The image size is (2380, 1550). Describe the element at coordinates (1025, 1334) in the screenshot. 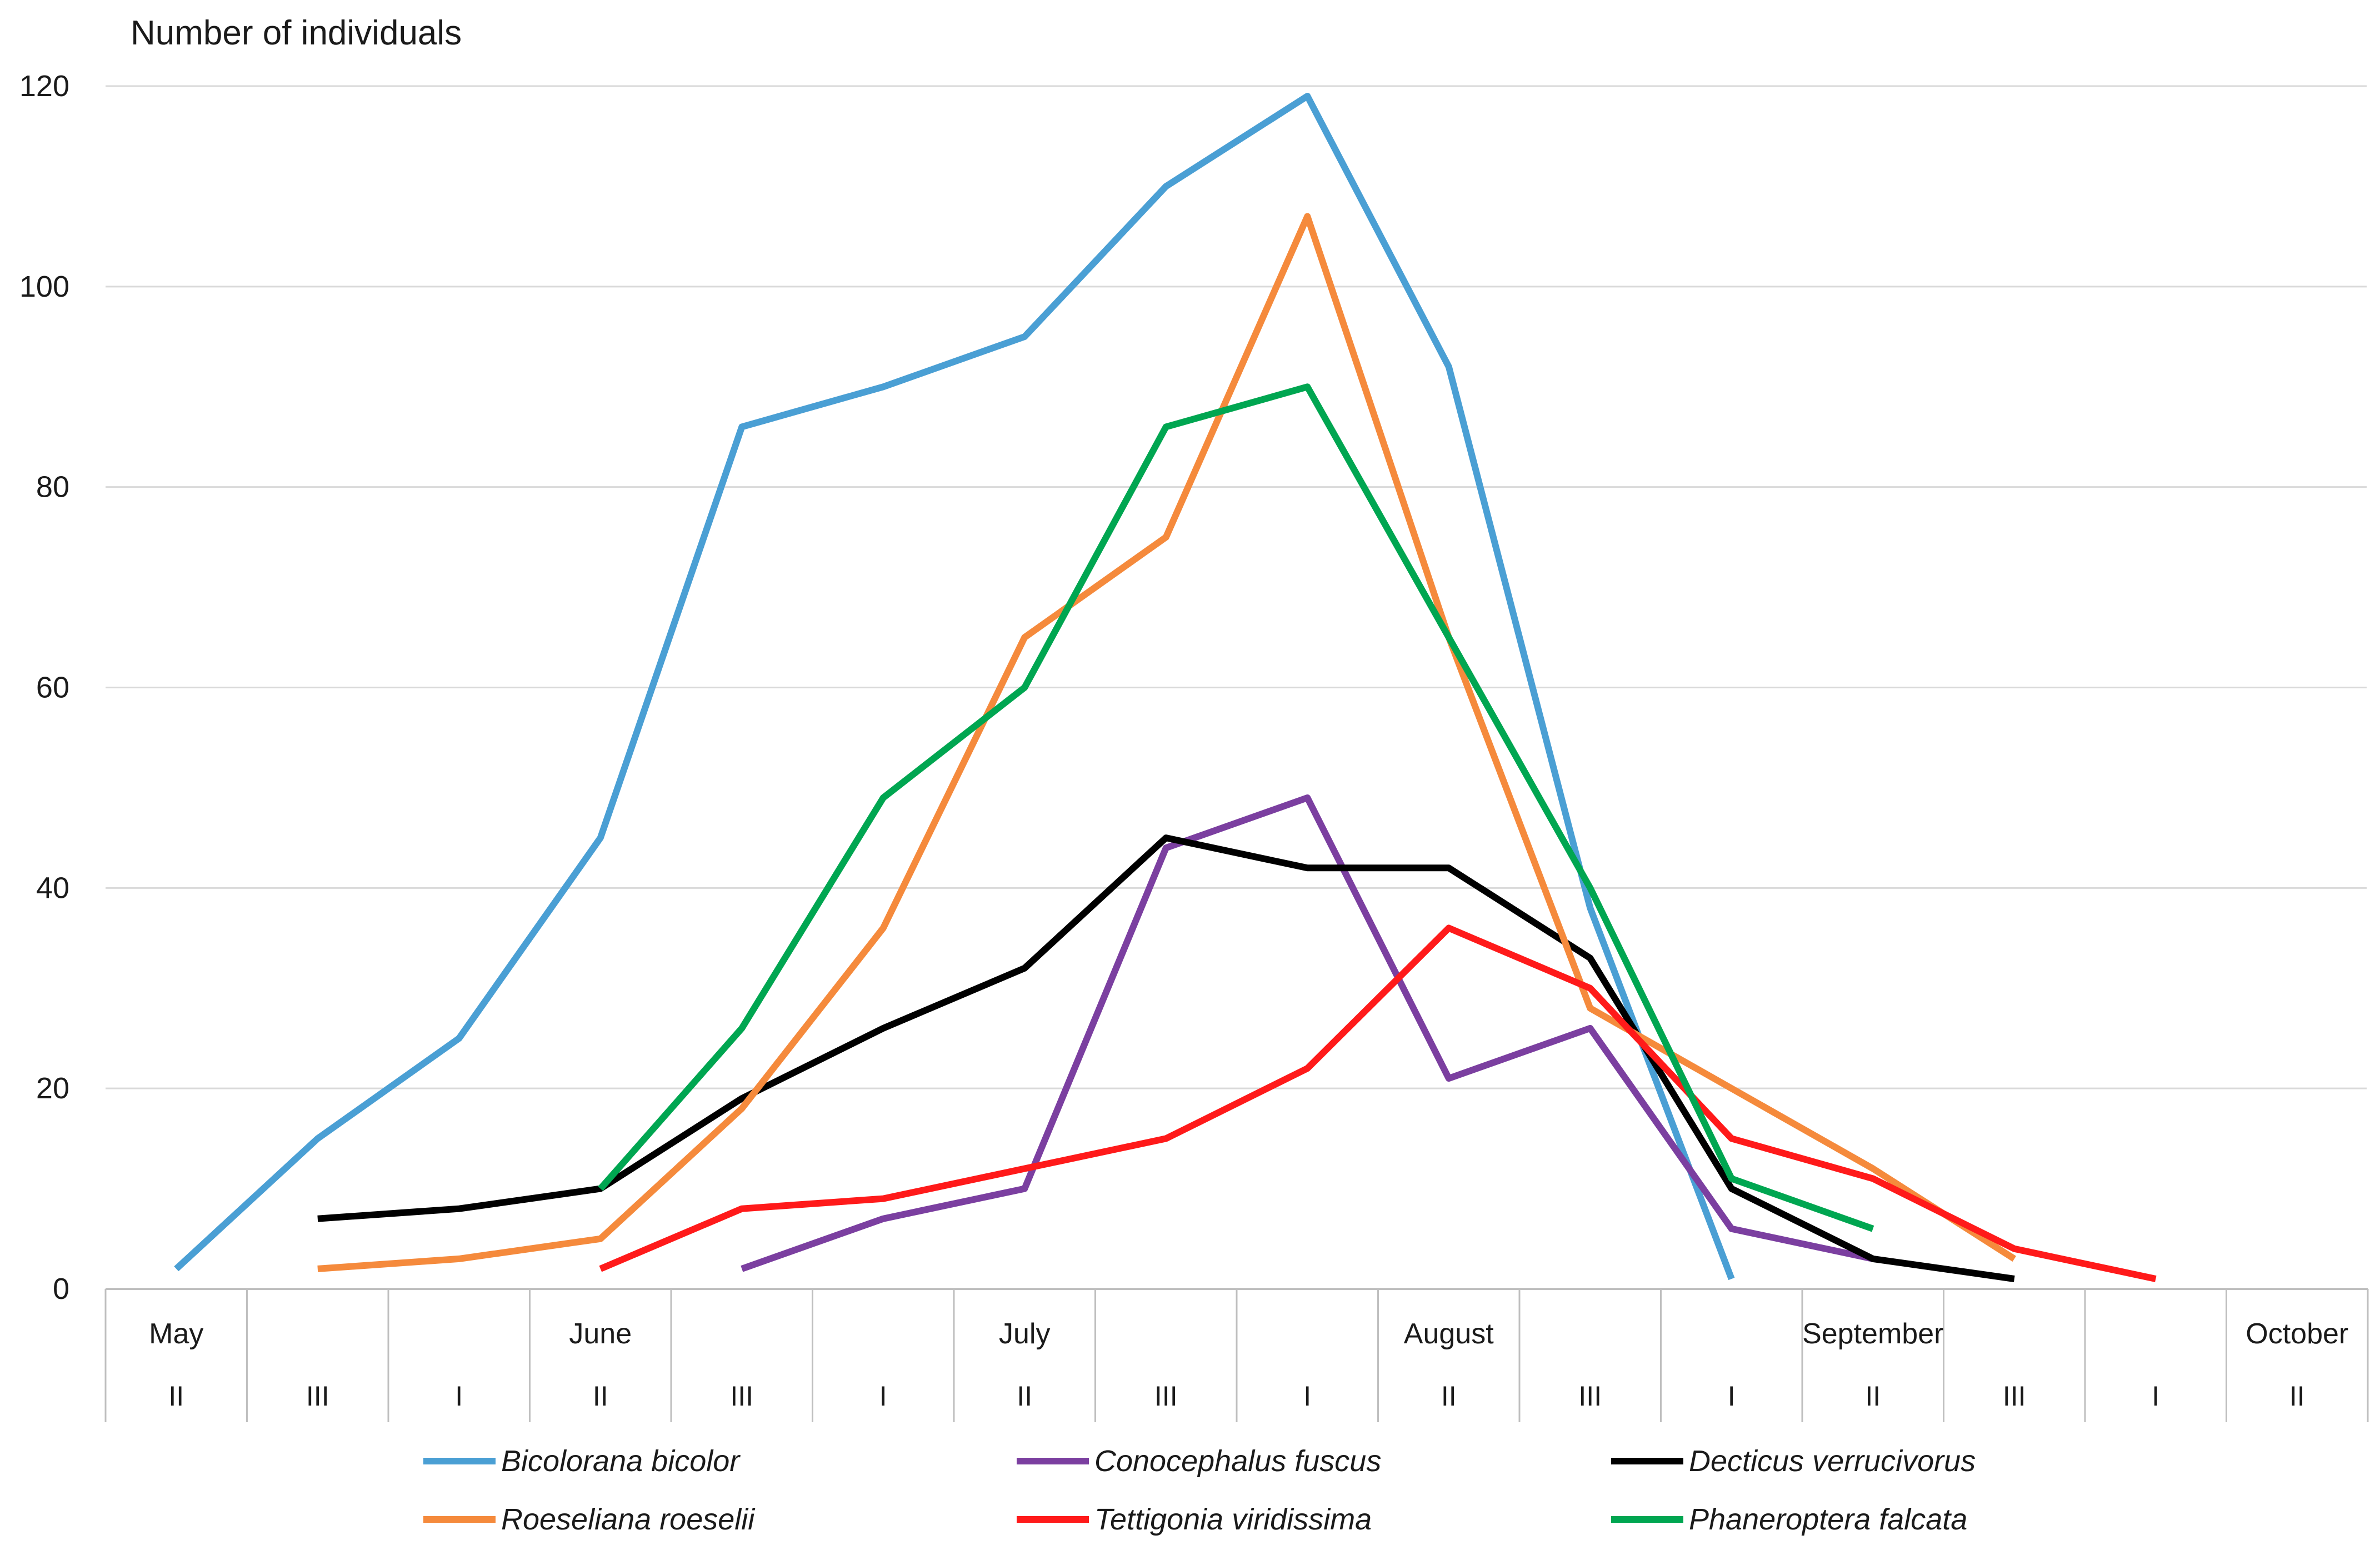

I see `x-tick-label-month: July` at that location.